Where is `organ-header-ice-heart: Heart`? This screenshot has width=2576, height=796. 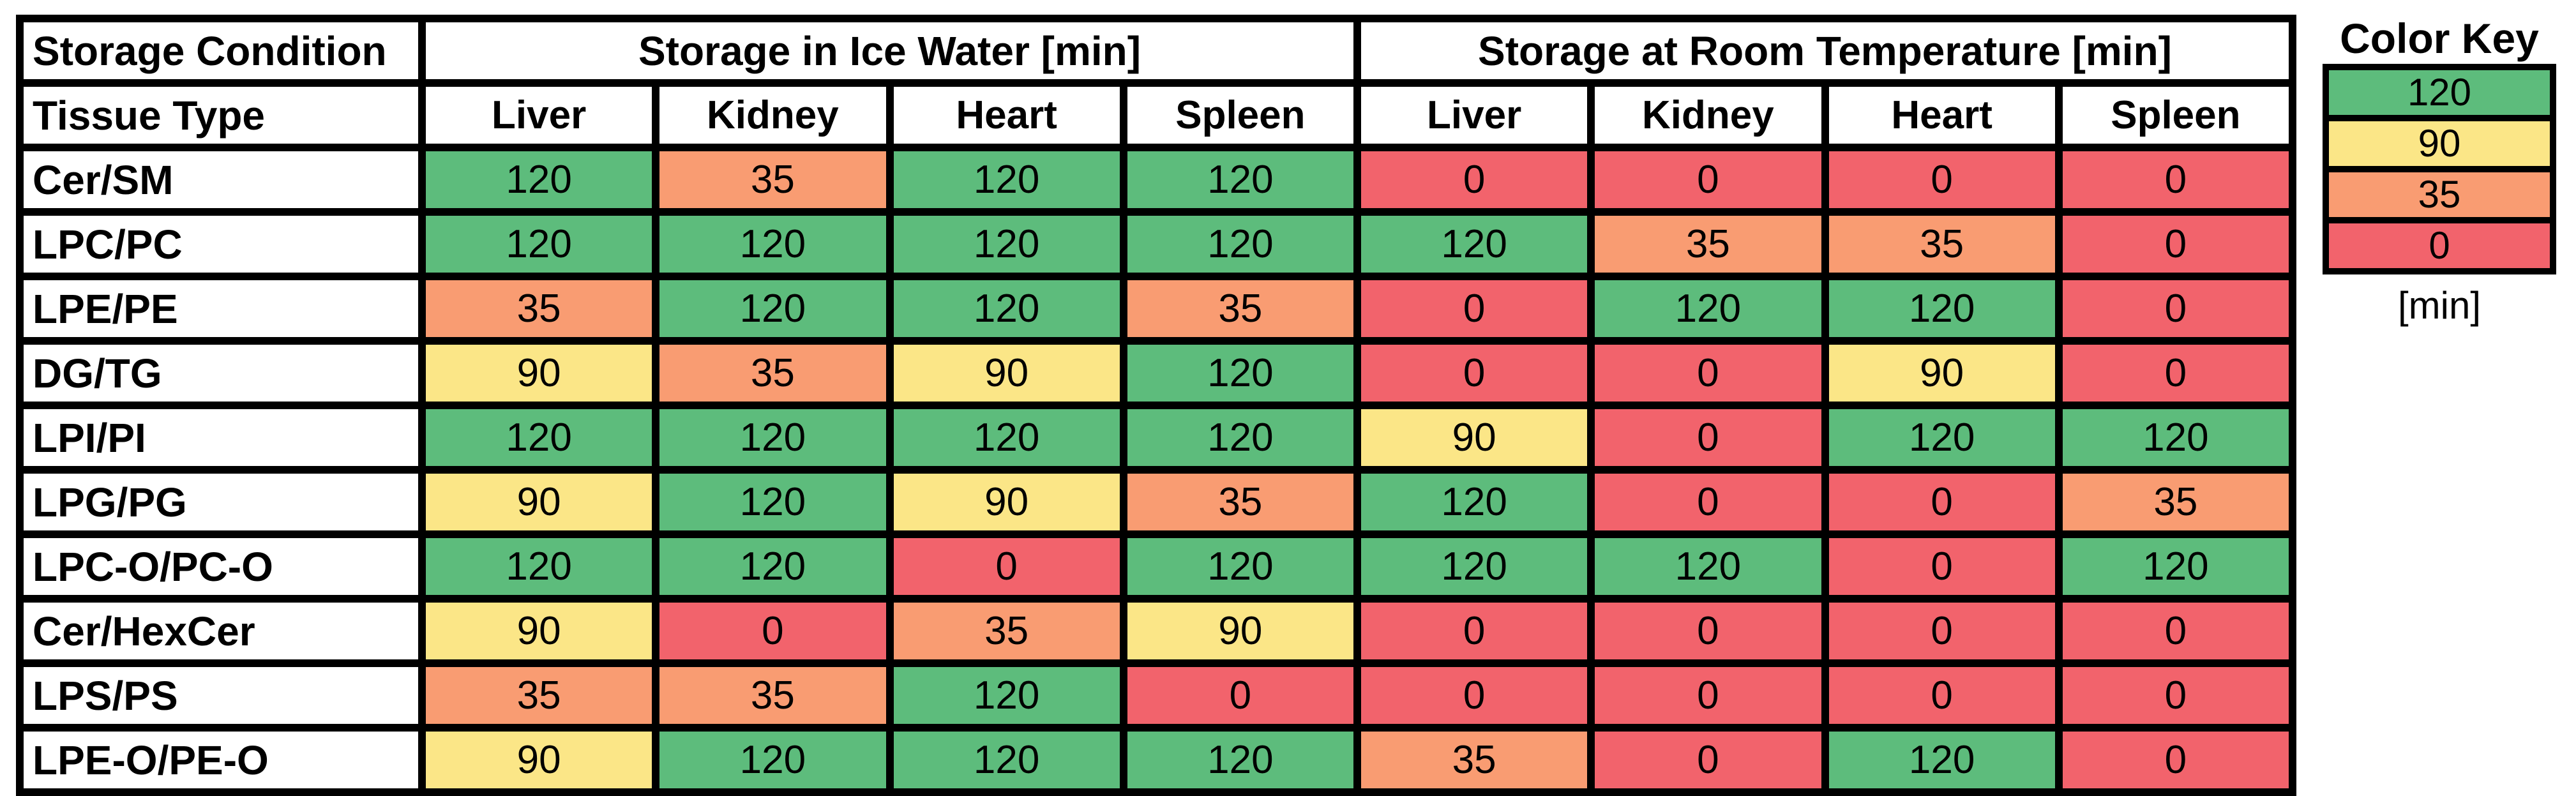 organ-header-ice-heart: Heart is located at coordinates (1006, 115).